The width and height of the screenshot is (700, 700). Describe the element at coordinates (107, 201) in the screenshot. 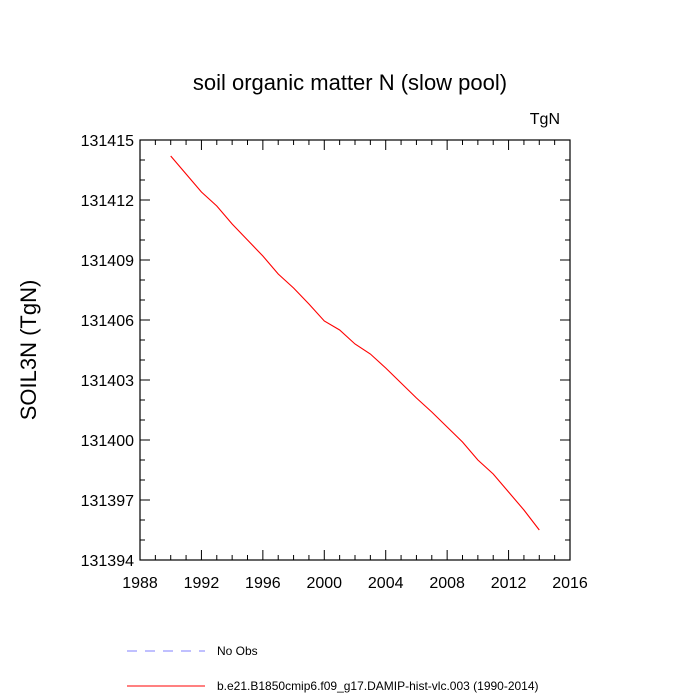

I see `y-tick-label: 131412` at that location.